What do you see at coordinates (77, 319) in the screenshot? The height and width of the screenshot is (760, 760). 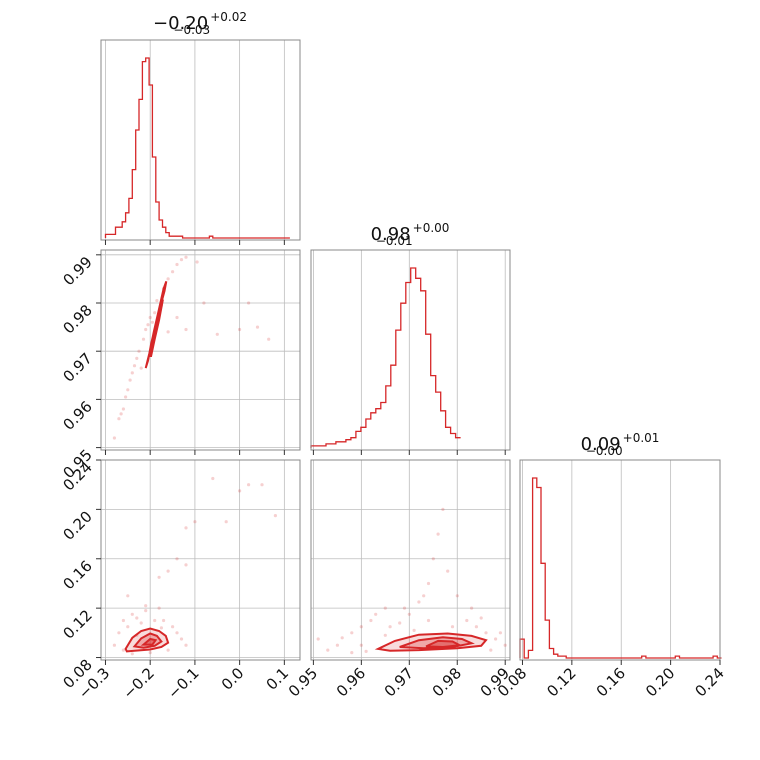 I see `y-tick-label: 0.98` at bounding box center [77, 319].